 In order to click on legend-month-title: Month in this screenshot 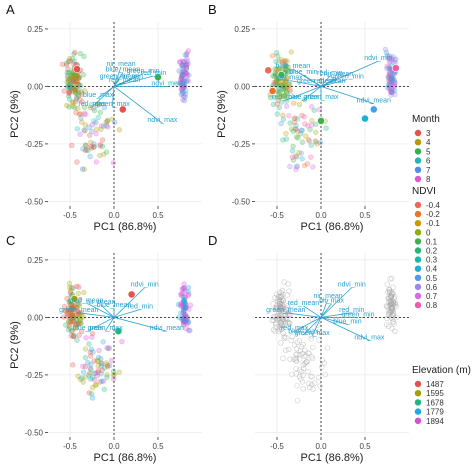, I will do `click(426, 119)`.